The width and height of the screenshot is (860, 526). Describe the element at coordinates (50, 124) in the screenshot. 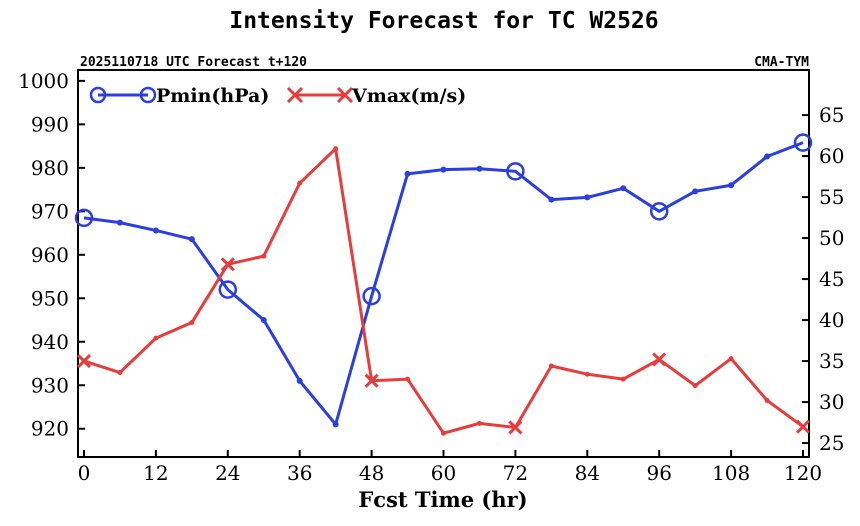

I see `left-y-tick-label: 990` at that location.